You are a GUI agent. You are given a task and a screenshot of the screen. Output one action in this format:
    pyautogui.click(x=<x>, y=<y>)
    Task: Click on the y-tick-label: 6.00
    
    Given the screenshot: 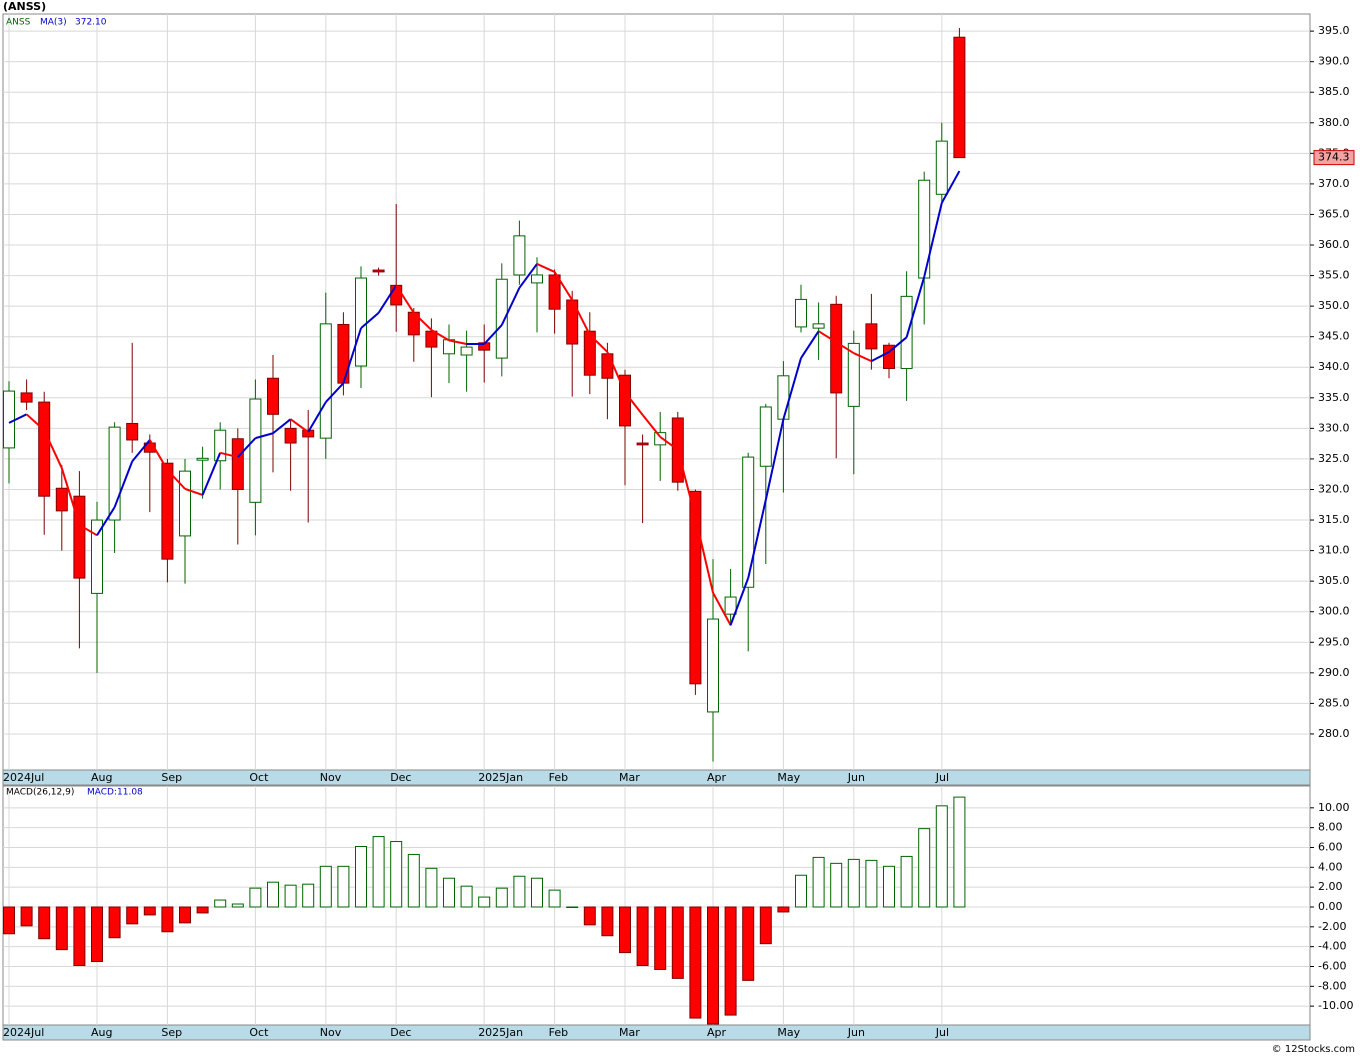 What is the action you would take?
    pyautogui.click(x=1330, y=846)
    